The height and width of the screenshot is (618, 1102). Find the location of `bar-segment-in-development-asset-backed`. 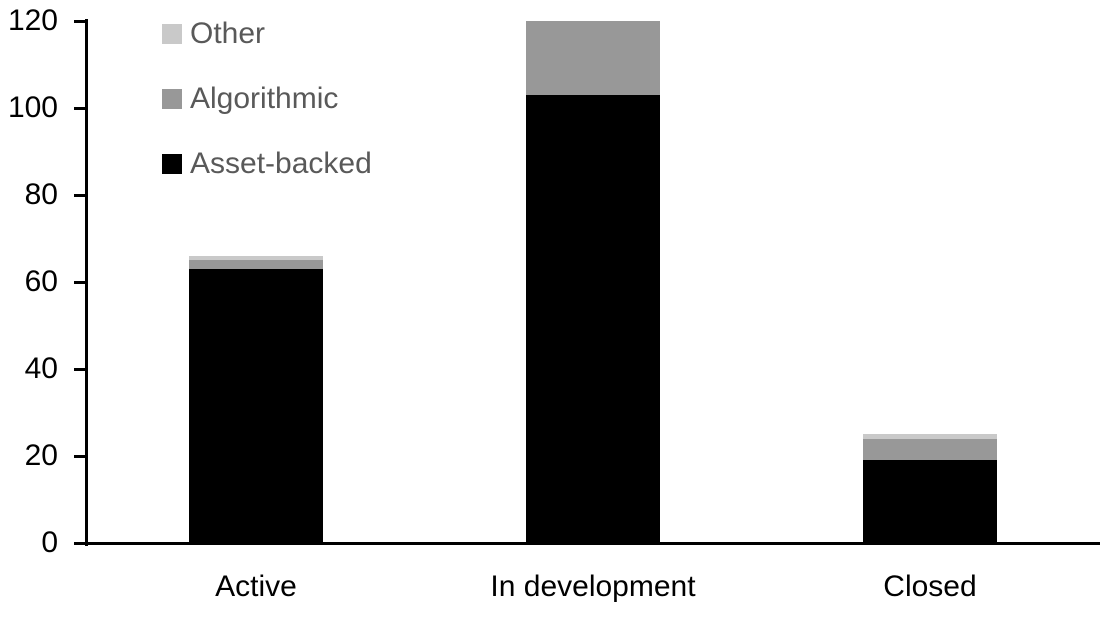

bar-segment-in-development-asset-backed is located at coordinates (593, 318).